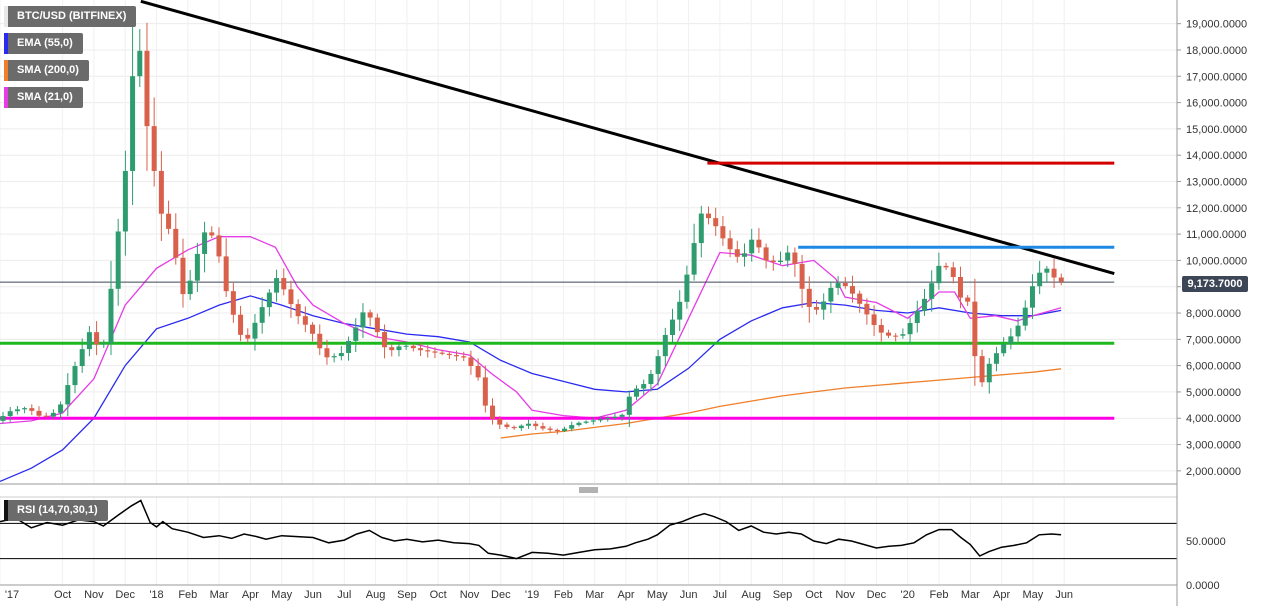 This screenshot has height=606, width=1269. I want to click on time-tick-label: Mar, so click(970, 595).